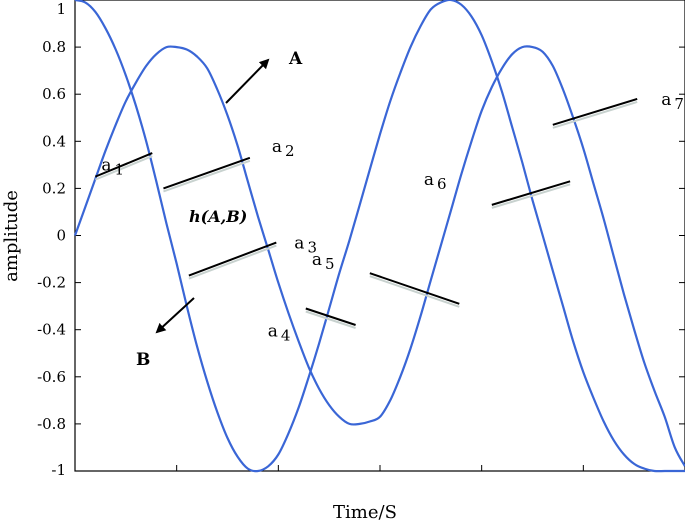 This screenshot has height=525, width=685. Describe the element at coordinates (11, 236) in the screenshot. I see `y-axis-title: amplitude` at that location.